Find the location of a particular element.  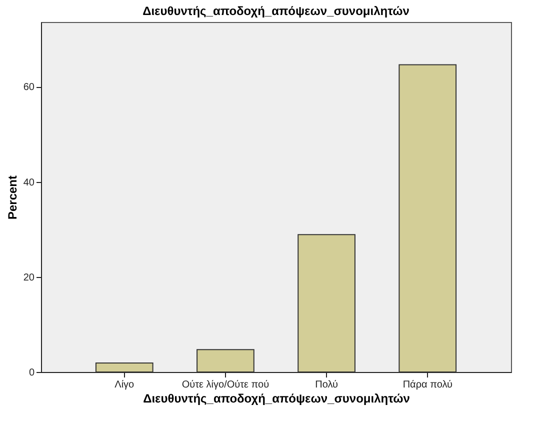

y-tick-label: 0 is located at coordinates (31, 373).